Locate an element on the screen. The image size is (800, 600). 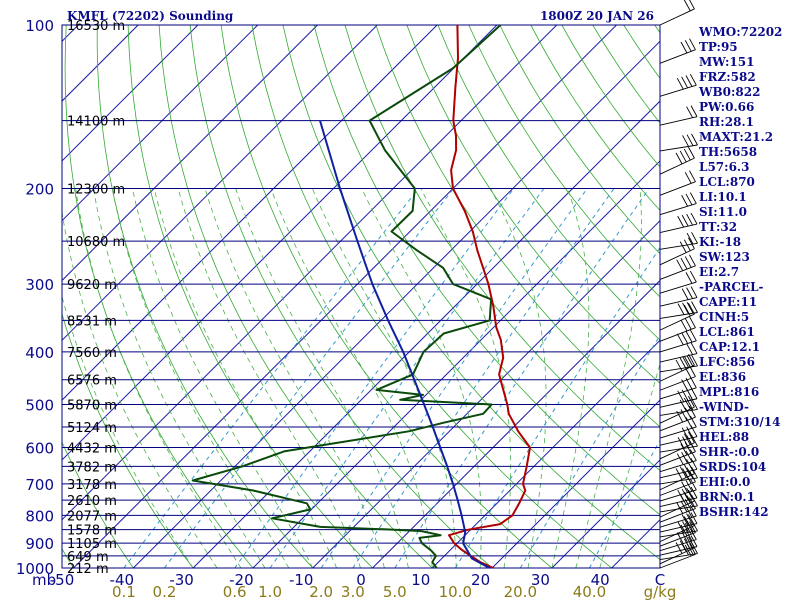
mixing-ratio-label: 3.0 is located at coordinates (353, 591).